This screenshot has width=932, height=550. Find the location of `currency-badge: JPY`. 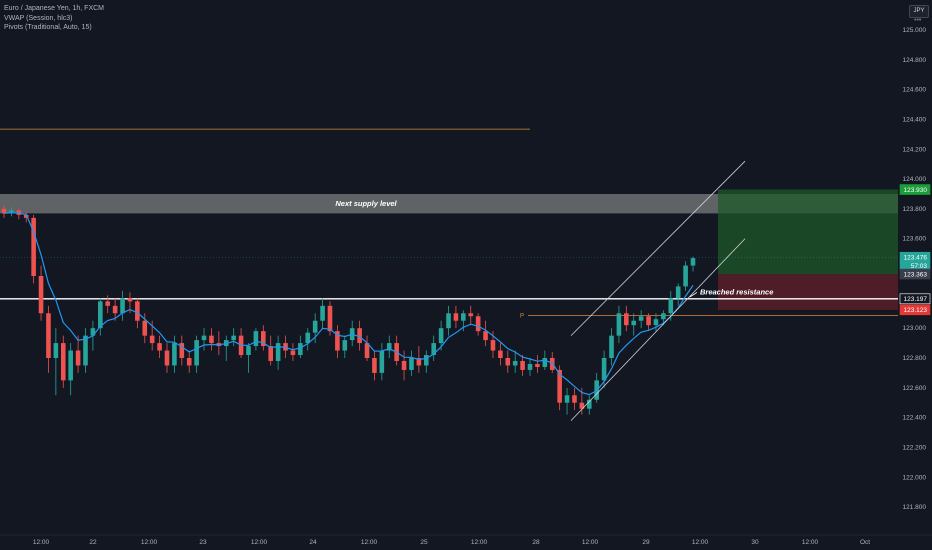

currency-badge: JPY is located at coordinates (919, 11).